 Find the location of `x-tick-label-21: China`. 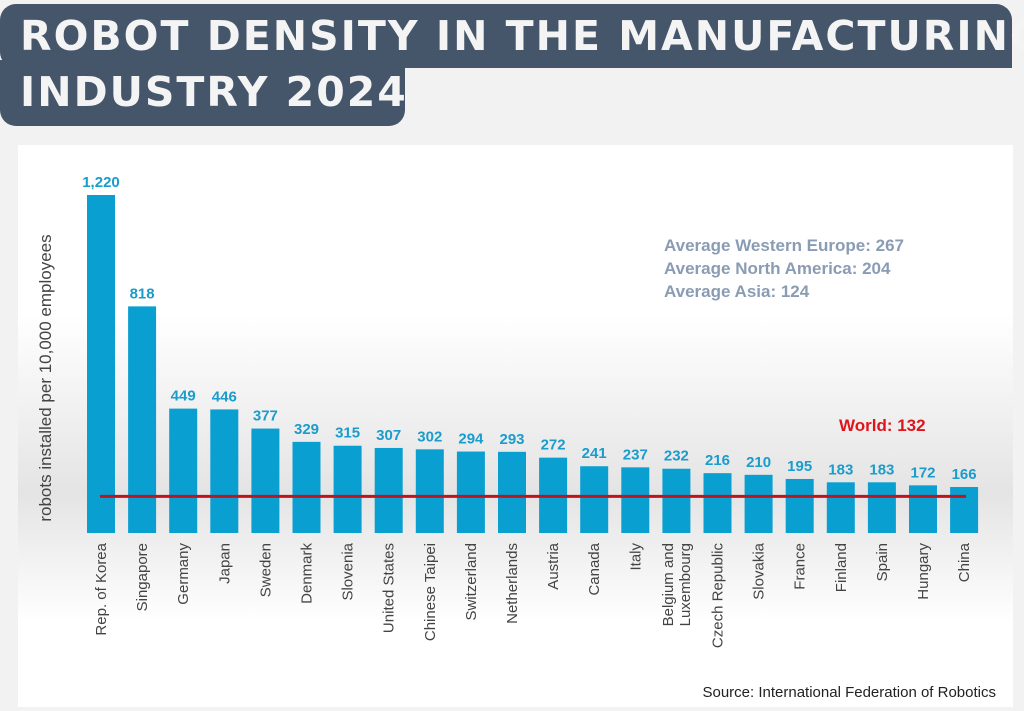

x-tick-label-21: China is located at coordinates (964, 562).